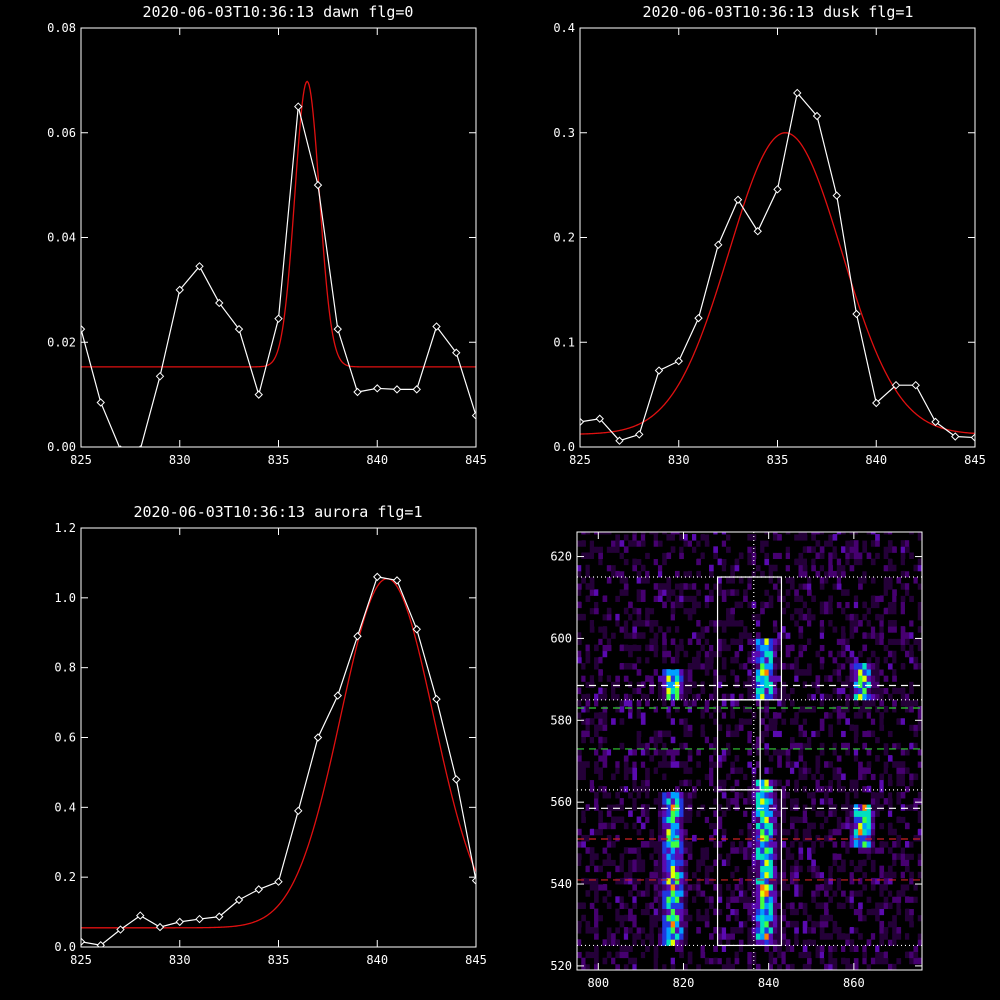 This screenshot has height=1000, width=1000. Describe the element at coordinates (61, 238) in the screenshot. I see `dawn-ytick-label: 0.04` at that location.